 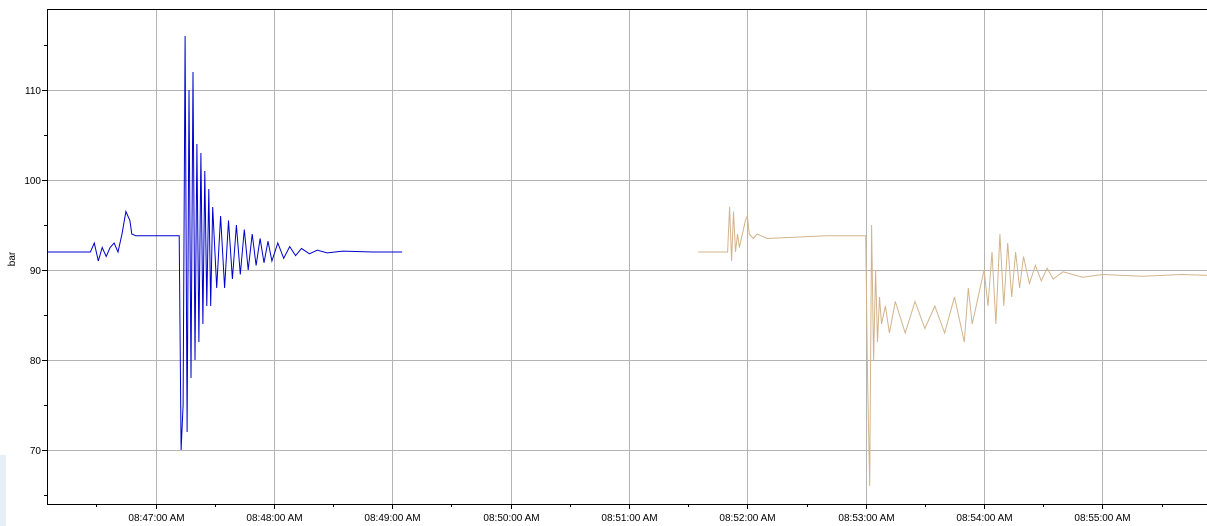 I want to click on x-tick-label: 08:55:00 AM, so click(x=1102, y=518).